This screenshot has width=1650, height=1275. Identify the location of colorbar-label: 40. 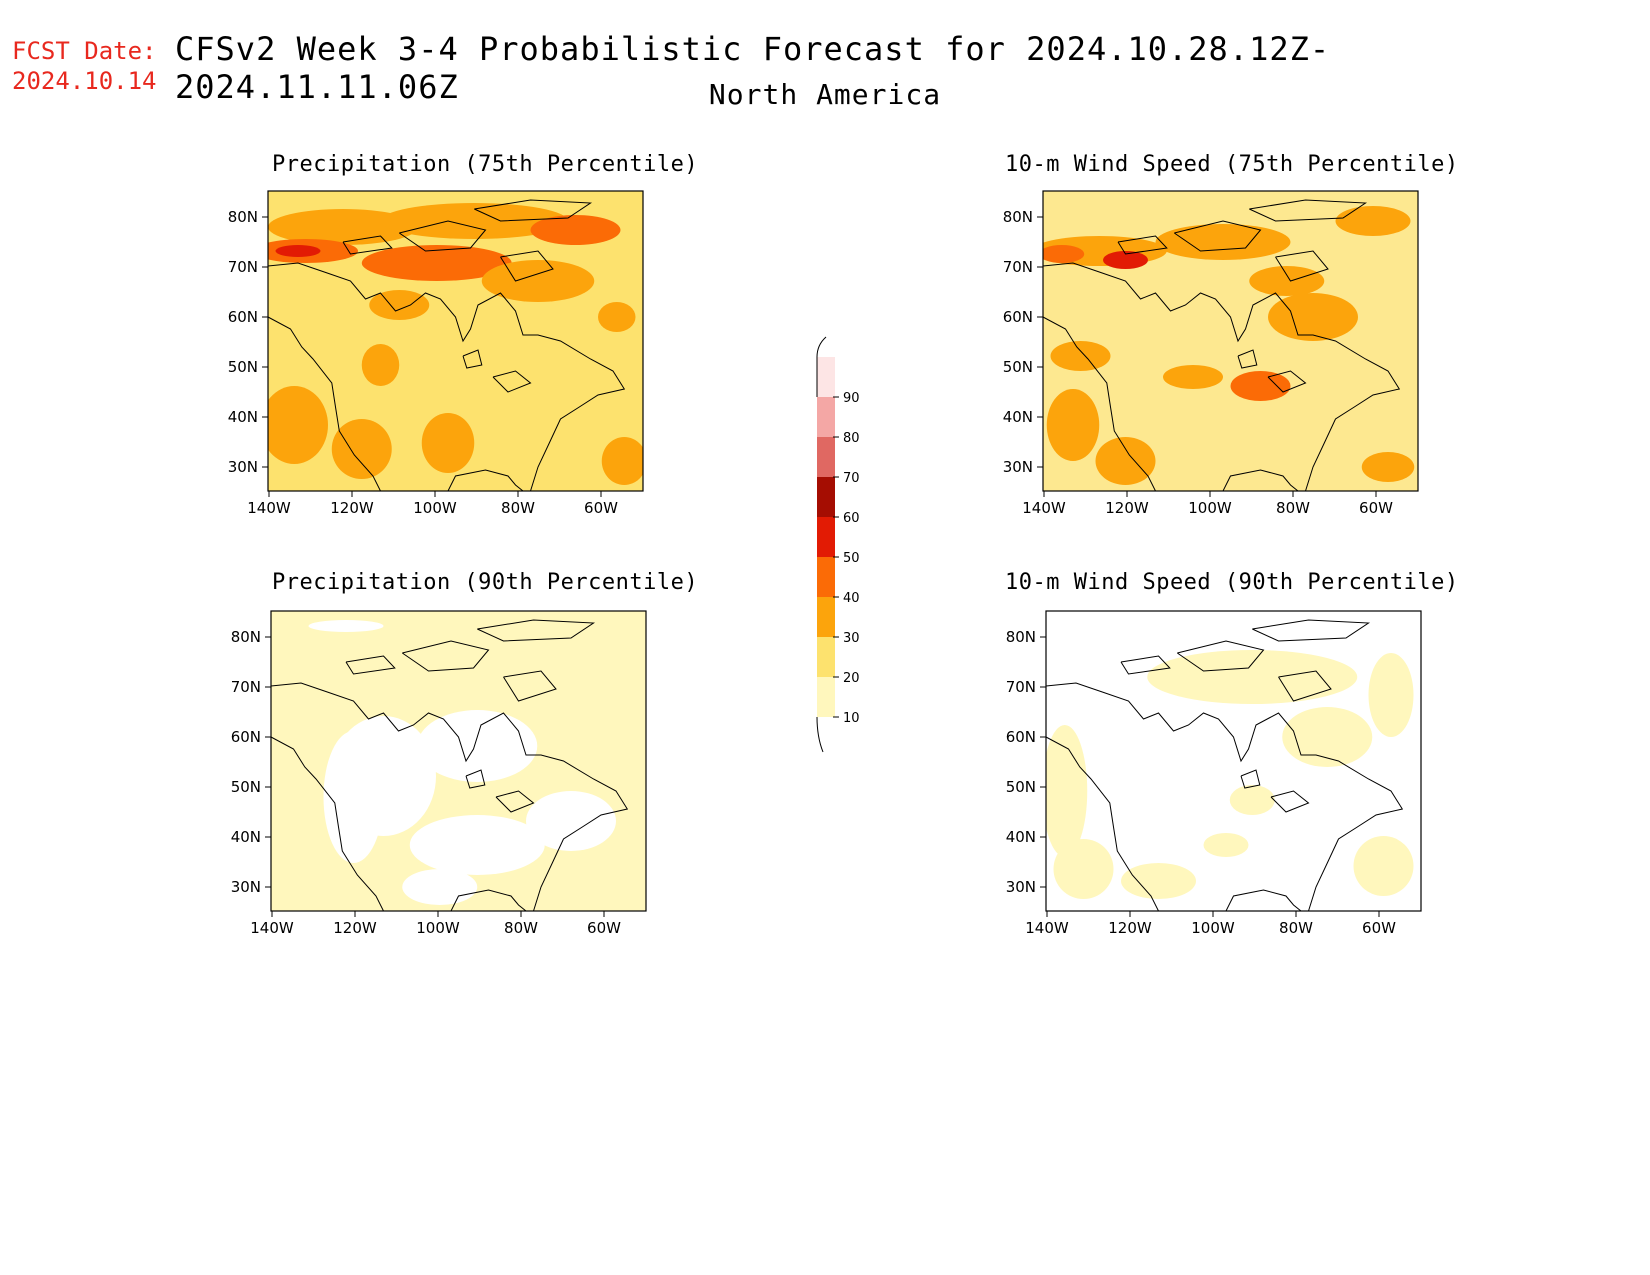
(851, 598).